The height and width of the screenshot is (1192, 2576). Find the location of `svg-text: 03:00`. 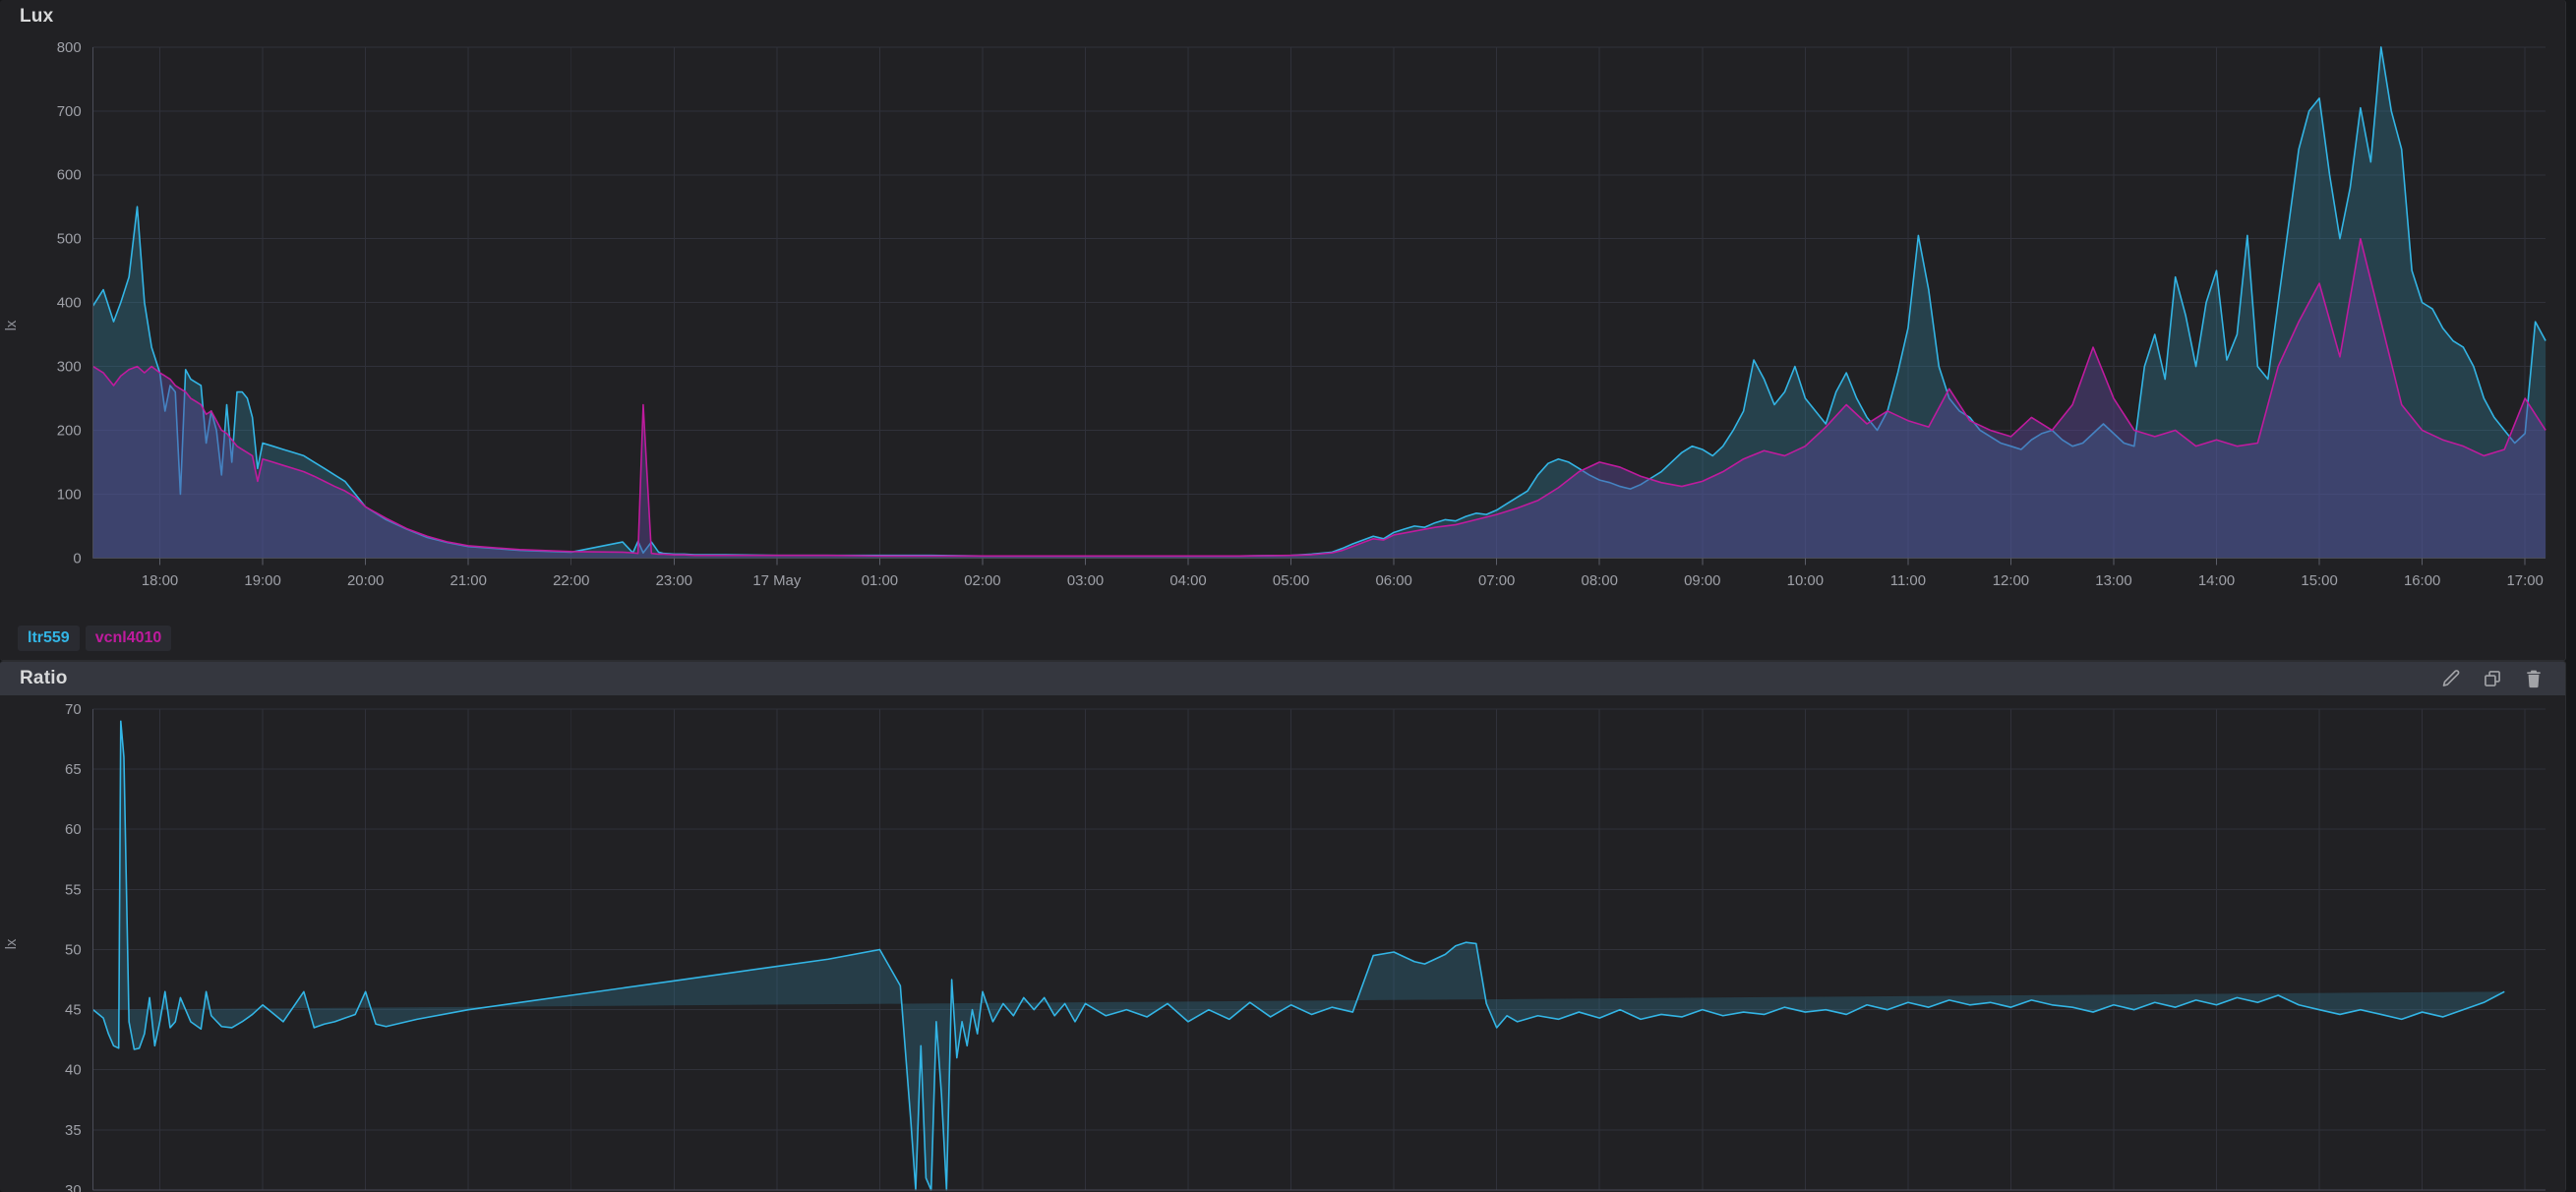

svg-text: 03:00 is located at coordinates (1086, 581).